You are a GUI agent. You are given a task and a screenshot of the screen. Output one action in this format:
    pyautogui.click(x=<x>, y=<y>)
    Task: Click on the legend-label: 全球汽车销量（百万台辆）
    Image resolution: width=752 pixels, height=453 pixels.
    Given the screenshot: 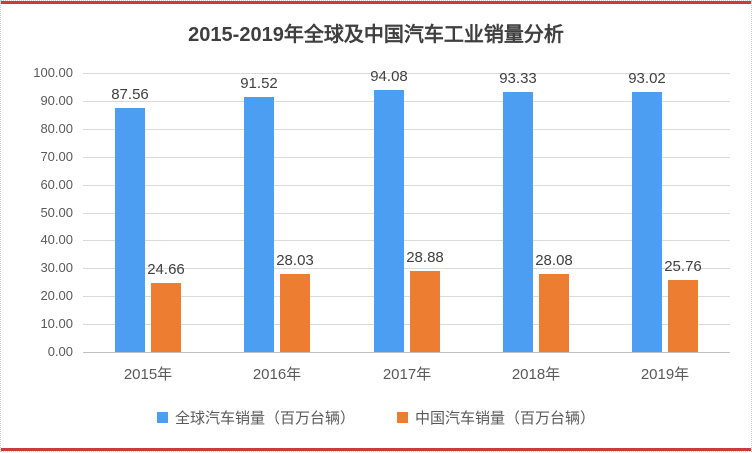 What is the action you would take?
    pyautogui.click(x=264, y=418)
    